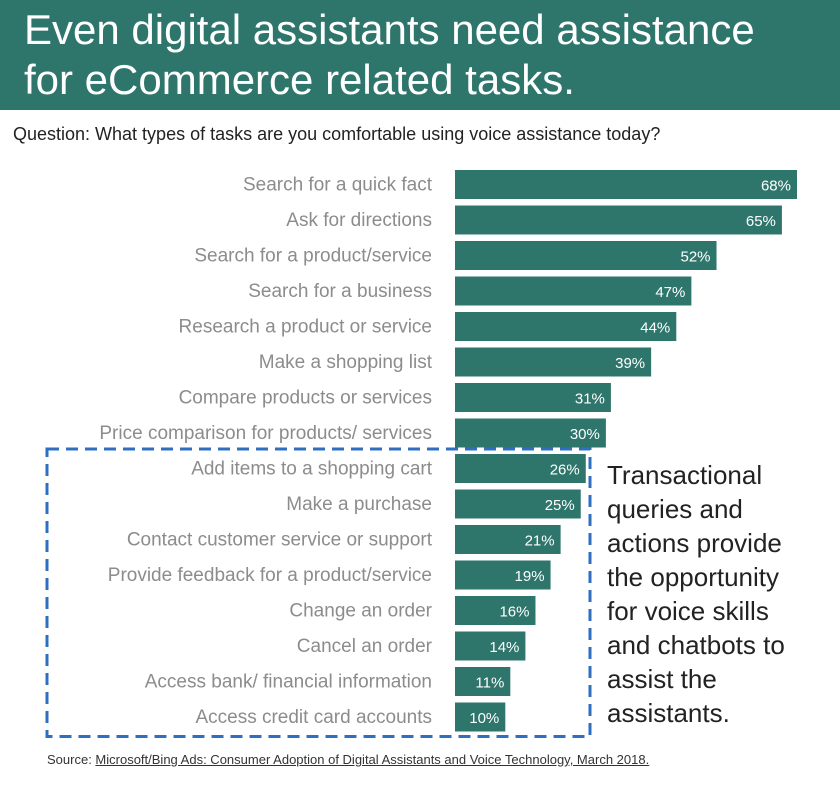 This screenshot has height=790, width=840. Describe the element at coordinates (695, 257) in the screenshot. I see `value-label: 52%` at that location.